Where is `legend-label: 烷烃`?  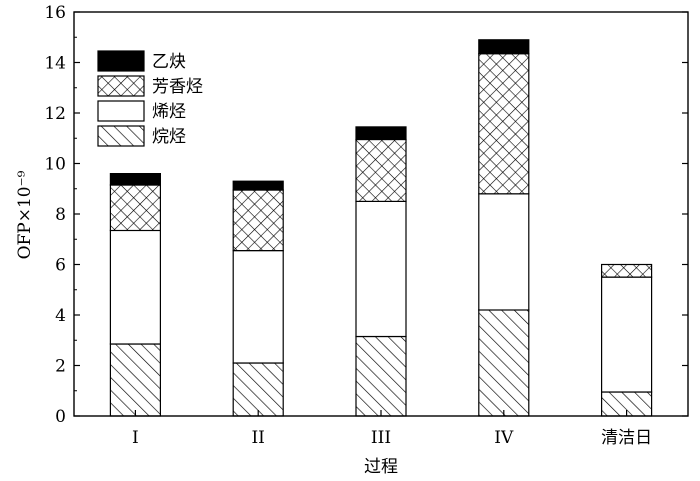 legend-label: 烷烃 is located at coordinates (169, 137).